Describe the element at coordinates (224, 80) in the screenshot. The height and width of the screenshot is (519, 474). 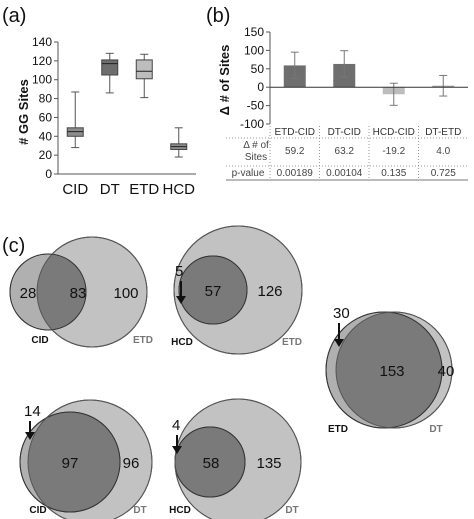
I see `bar-chart-y-axis-label: Δ # of Sites` at that location.